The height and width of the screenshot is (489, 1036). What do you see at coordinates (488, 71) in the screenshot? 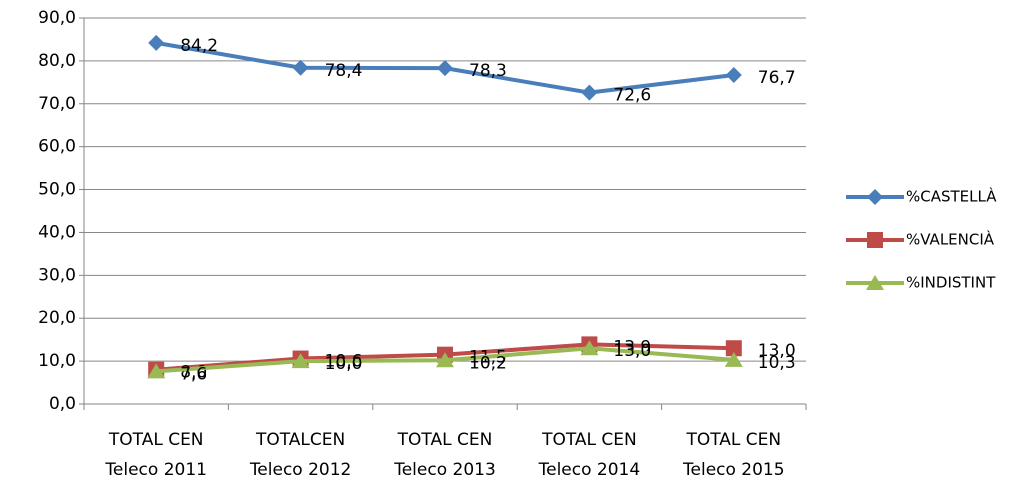
I see `data-label: 78,3` at bounding box center [488, 71].